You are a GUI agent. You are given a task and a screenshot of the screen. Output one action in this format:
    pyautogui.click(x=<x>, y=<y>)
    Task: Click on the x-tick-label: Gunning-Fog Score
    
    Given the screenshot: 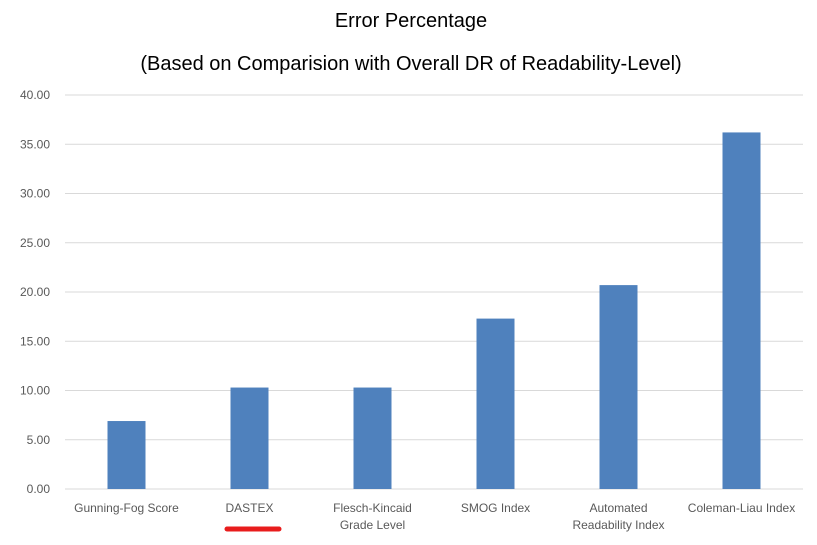 What is the action you would take?
    pyautogui.click(x=126, y=508)
    